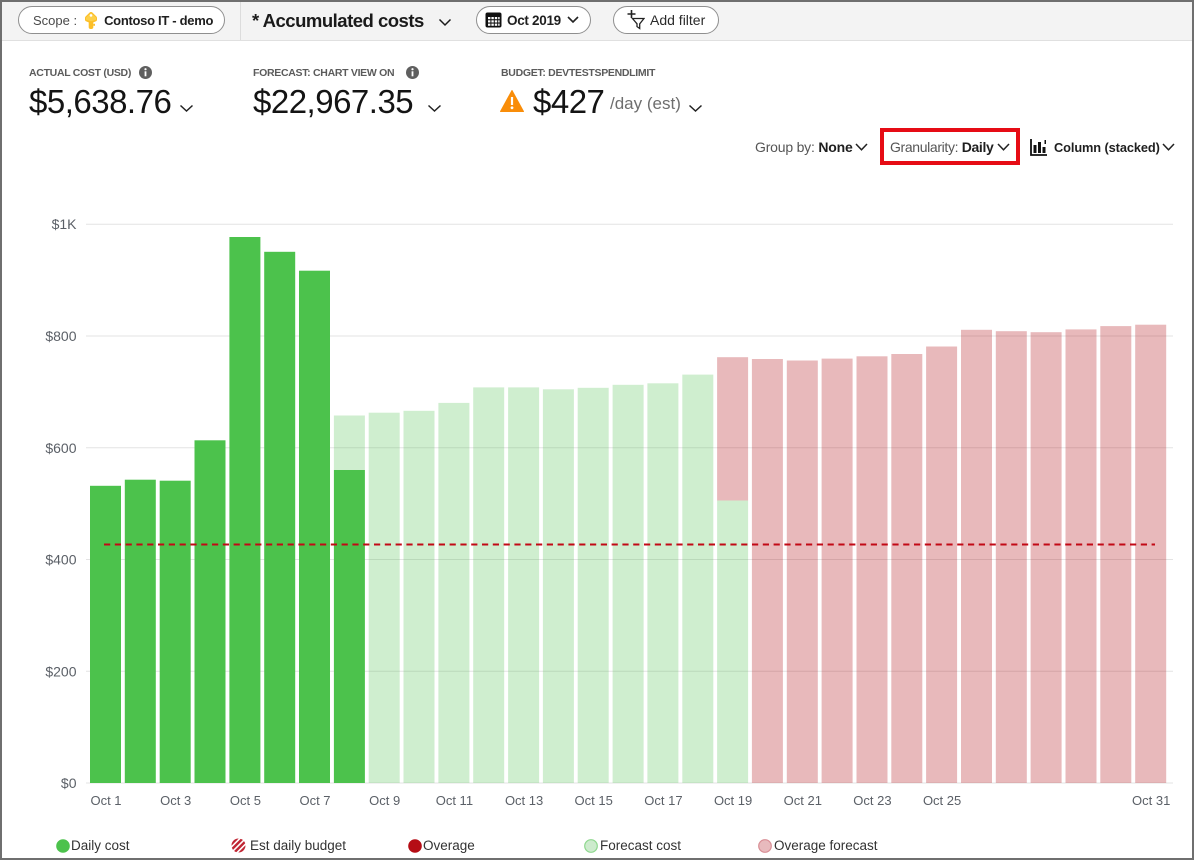 The width and height of the screenshot is (1194, 862). What do you see at coordinates (60, 336) in the screenshot?
I see `svg-text: $800` at bounding box center [60, 336].